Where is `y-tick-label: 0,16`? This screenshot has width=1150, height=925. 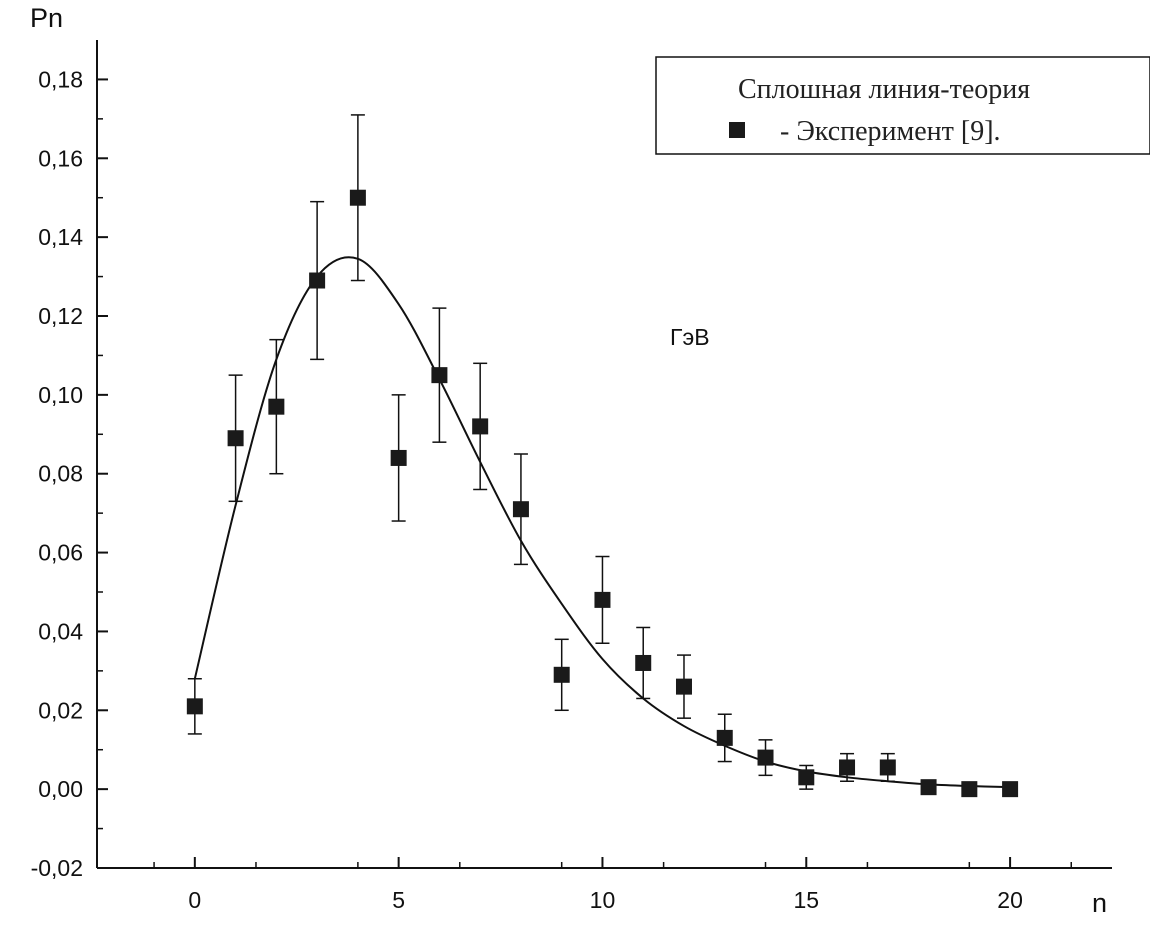 y-tick-label: 0,16 is located at coordinates (60, 158).